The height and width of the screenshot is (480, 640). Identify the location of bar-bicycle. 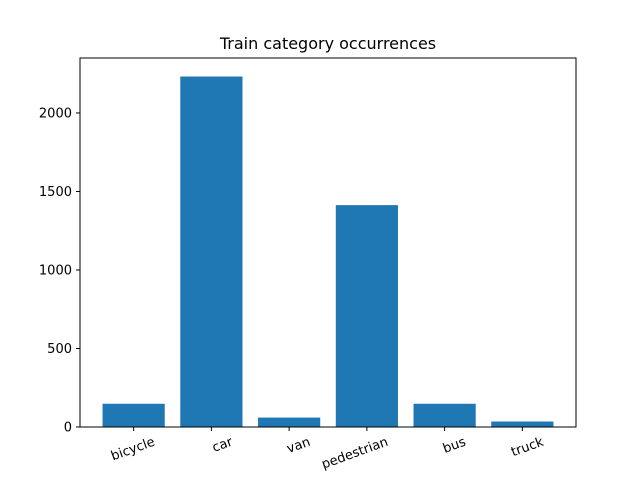
(133, 415).